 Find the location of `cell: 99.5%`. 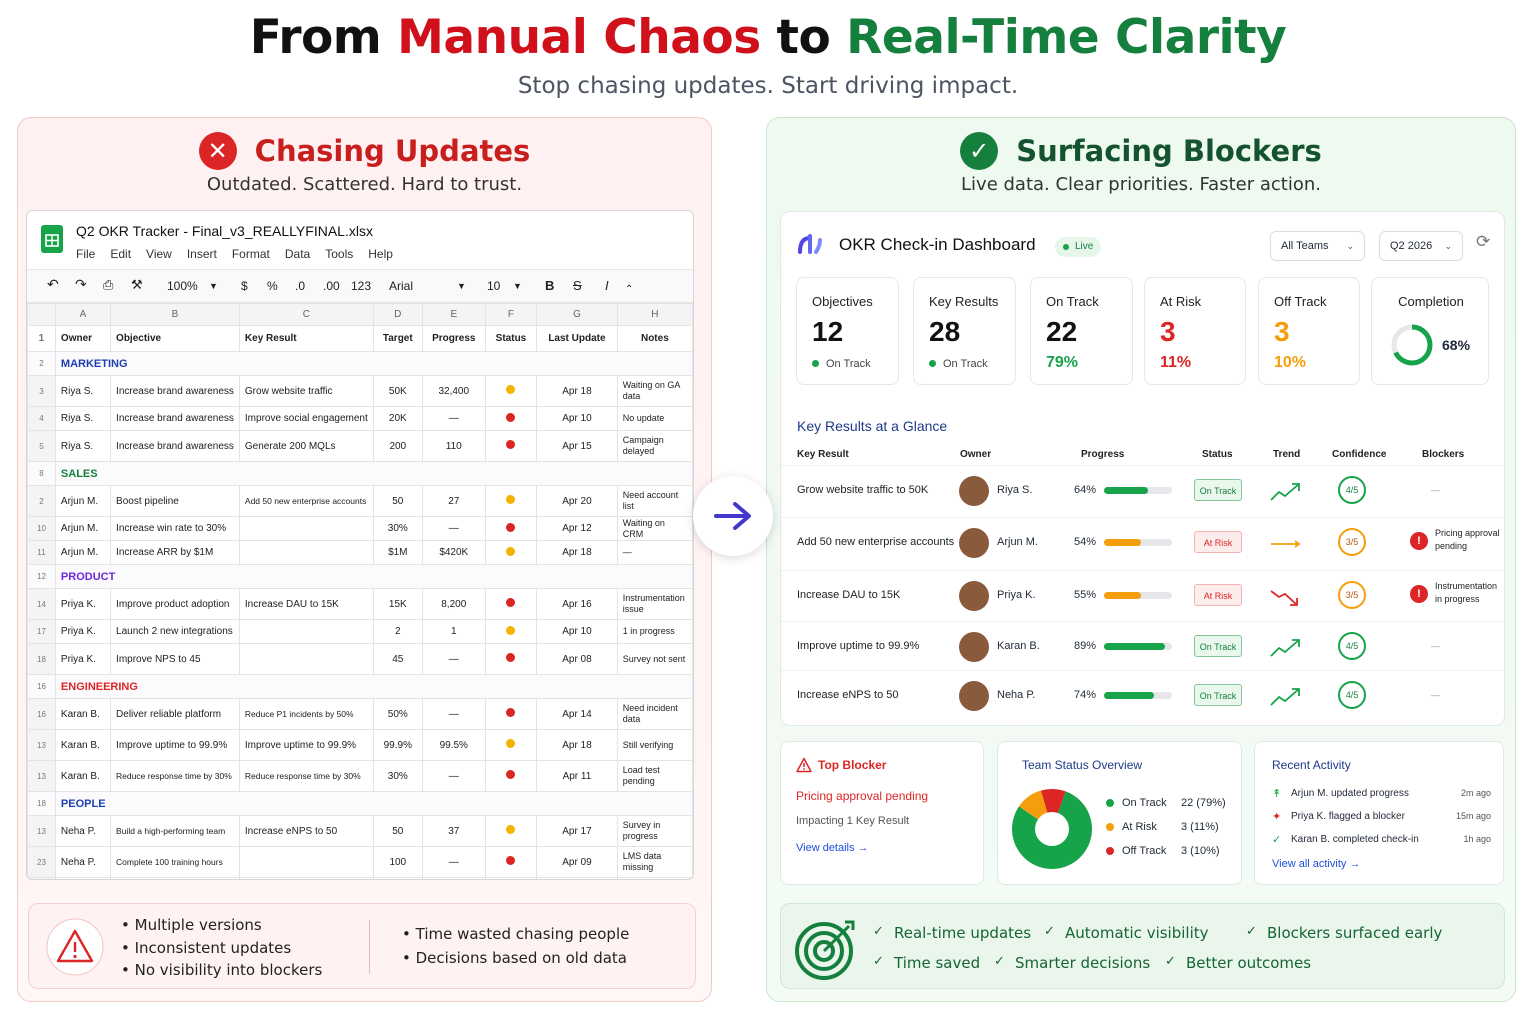

cell: 99.5% is located at coordinates (453, 745).